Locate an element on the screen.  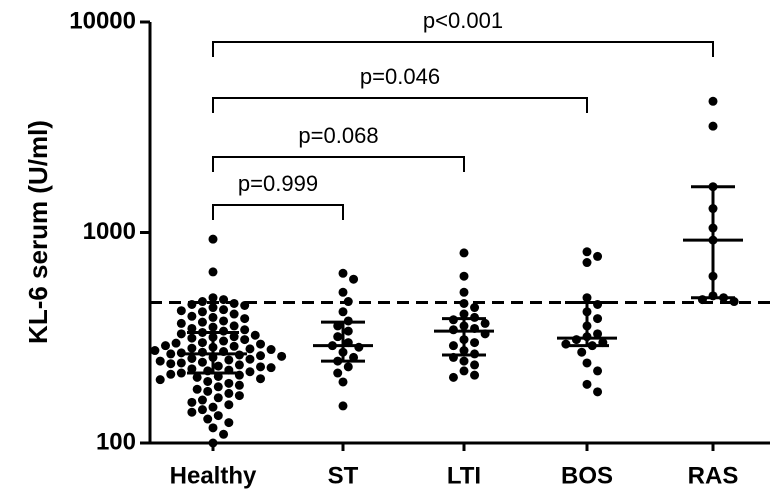
y-tick-label: 10000 is located at coordinates (102, 20).